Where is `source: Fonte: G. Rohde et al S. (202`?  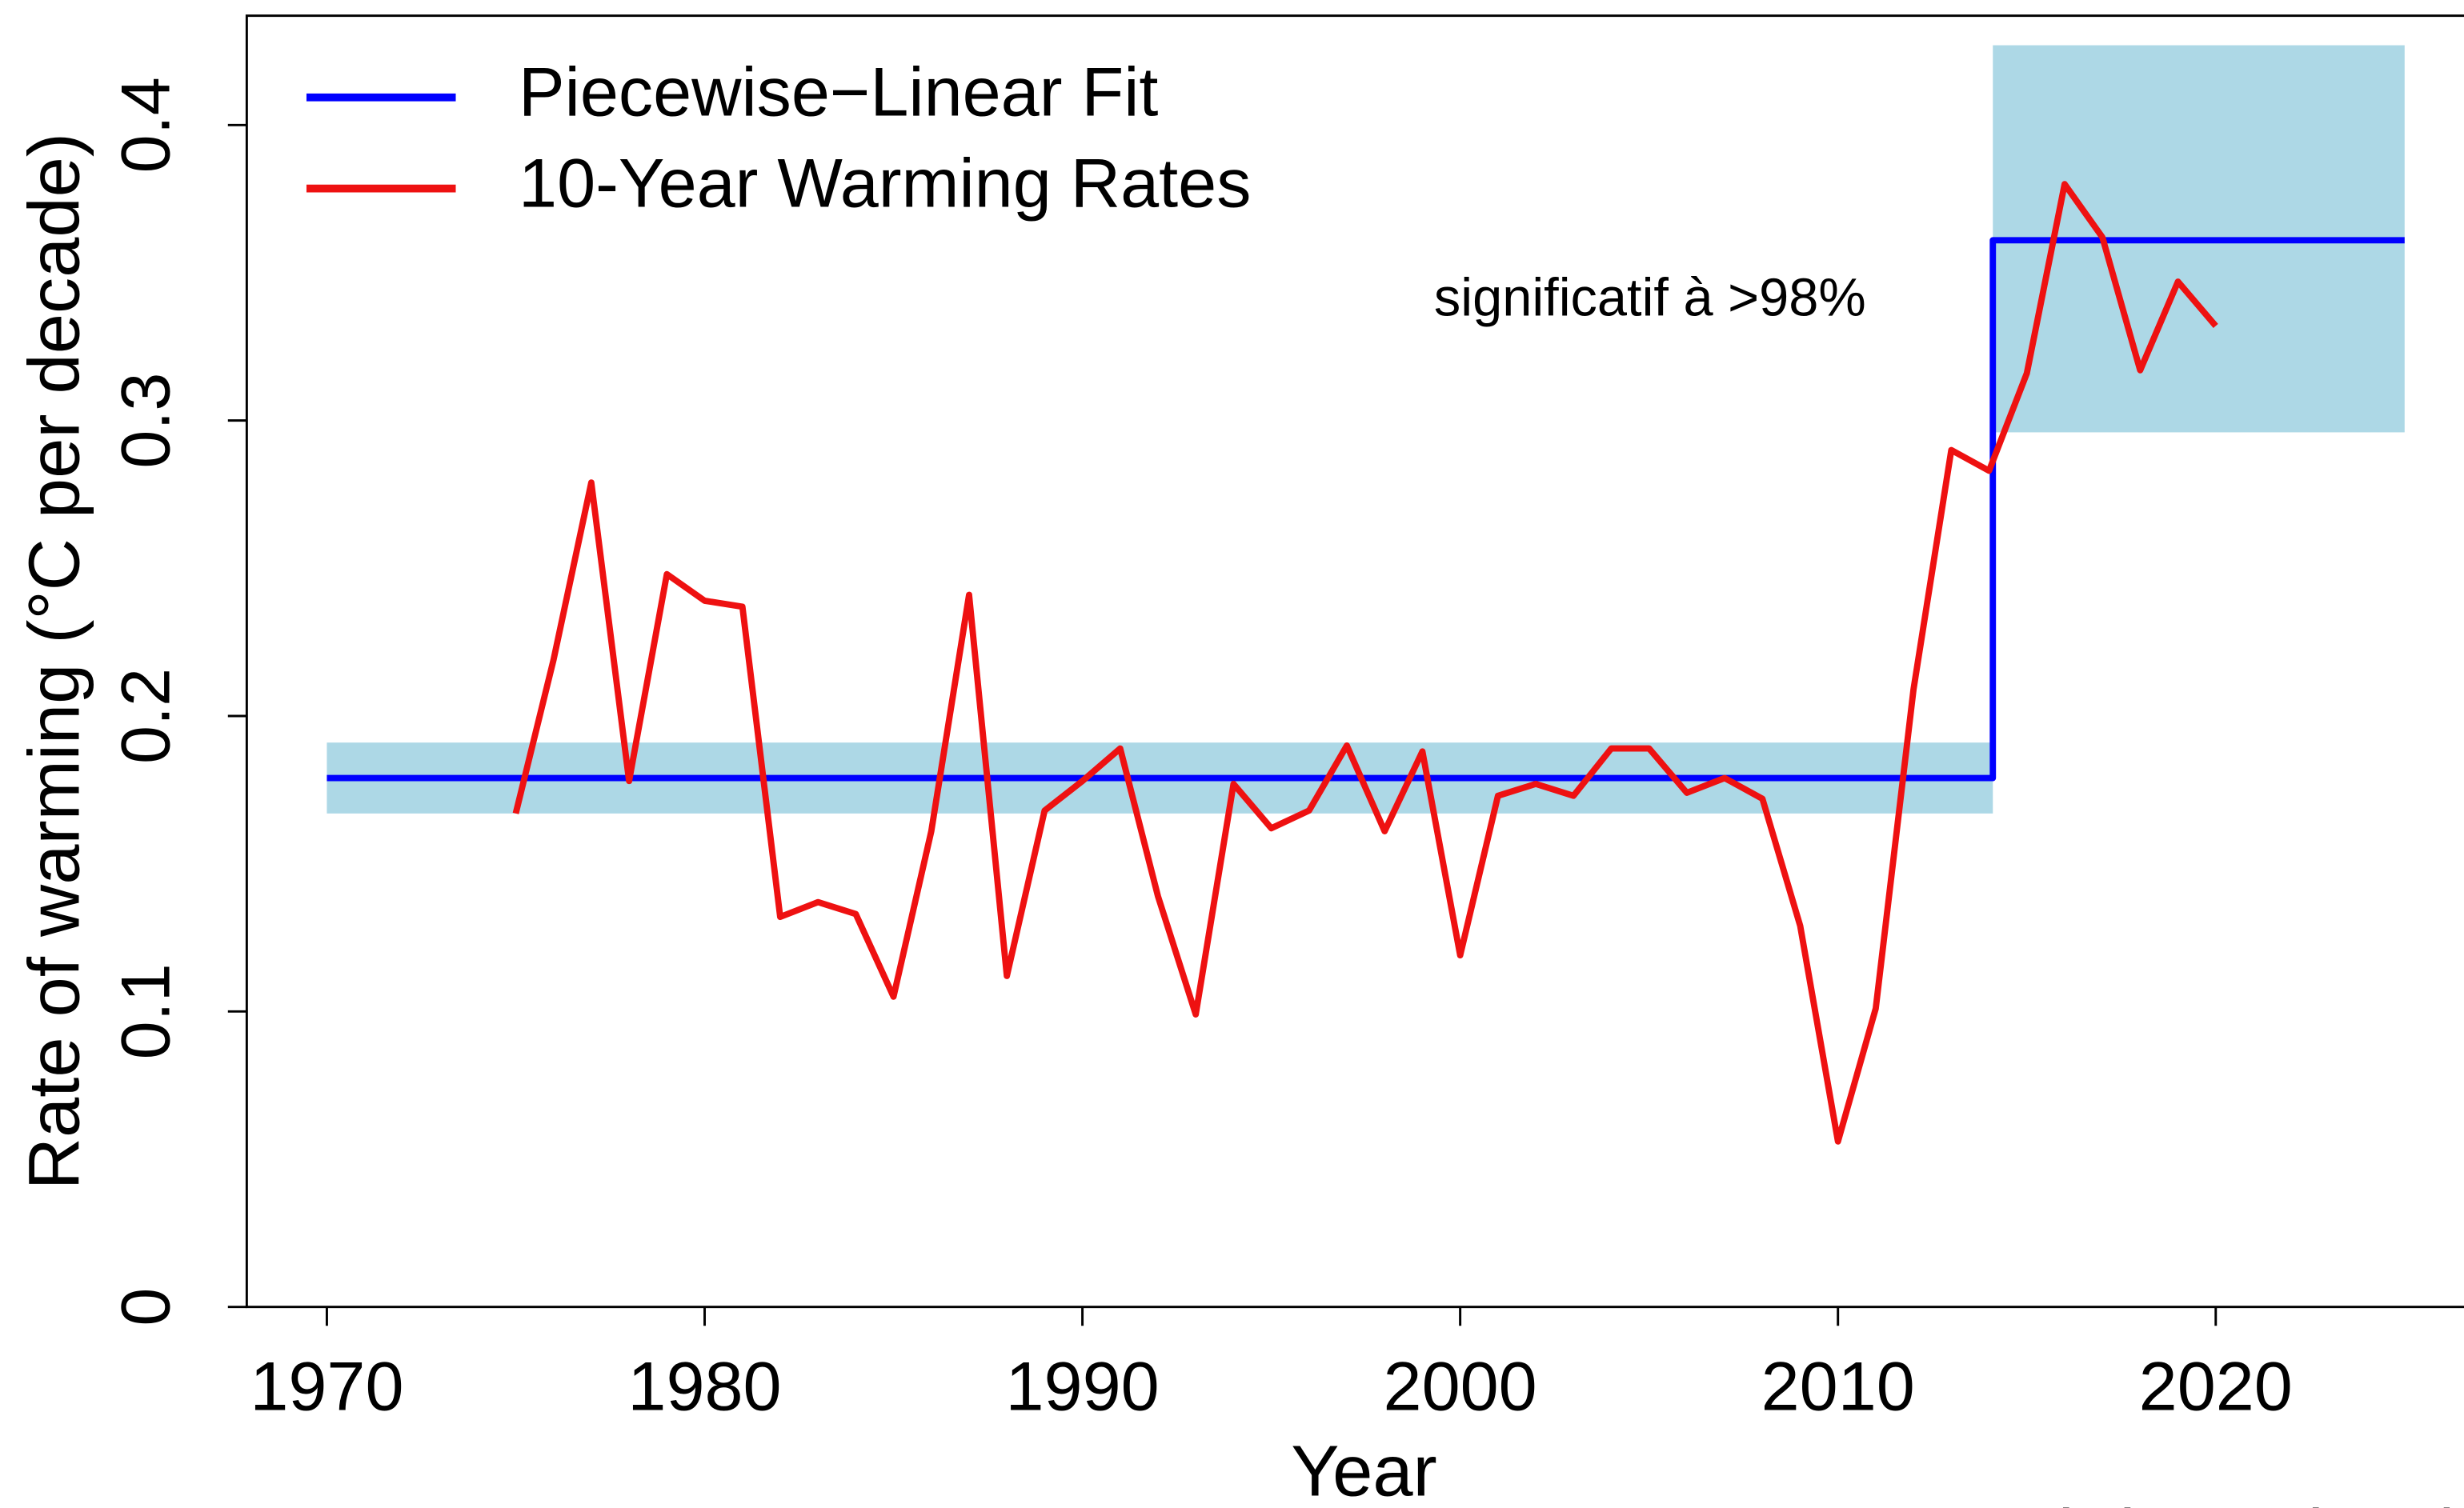 source: Fonte: G. Rohde et al S. (202 is located at coordinates (2063, 1502).